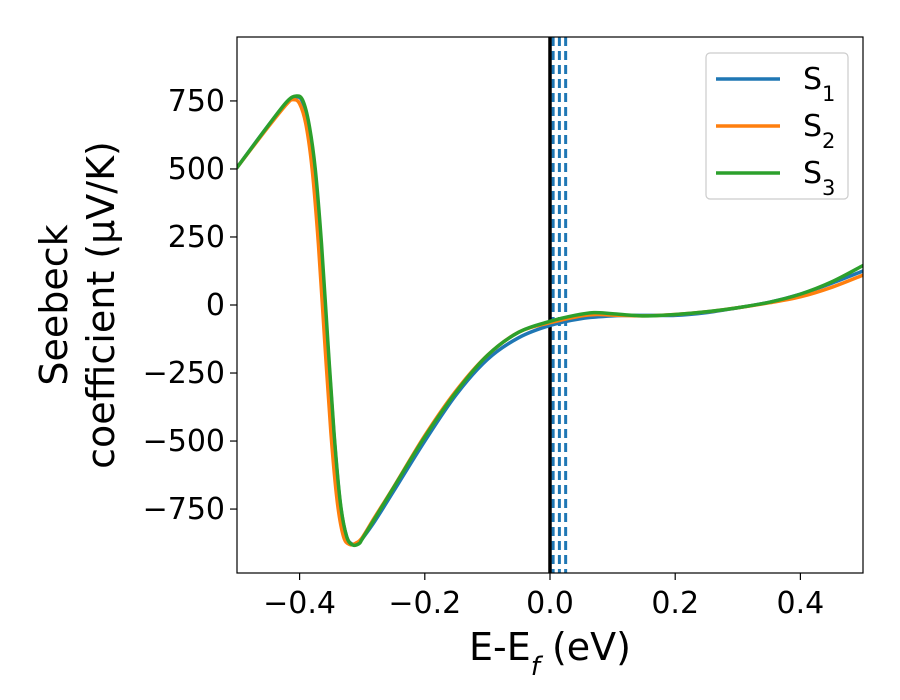 This screenshot has height=700, width=900. What do you see at coordinates (819, 84) in the screenshot?
I see `legend-label-s1: S1` at bounding box center [819, 84].